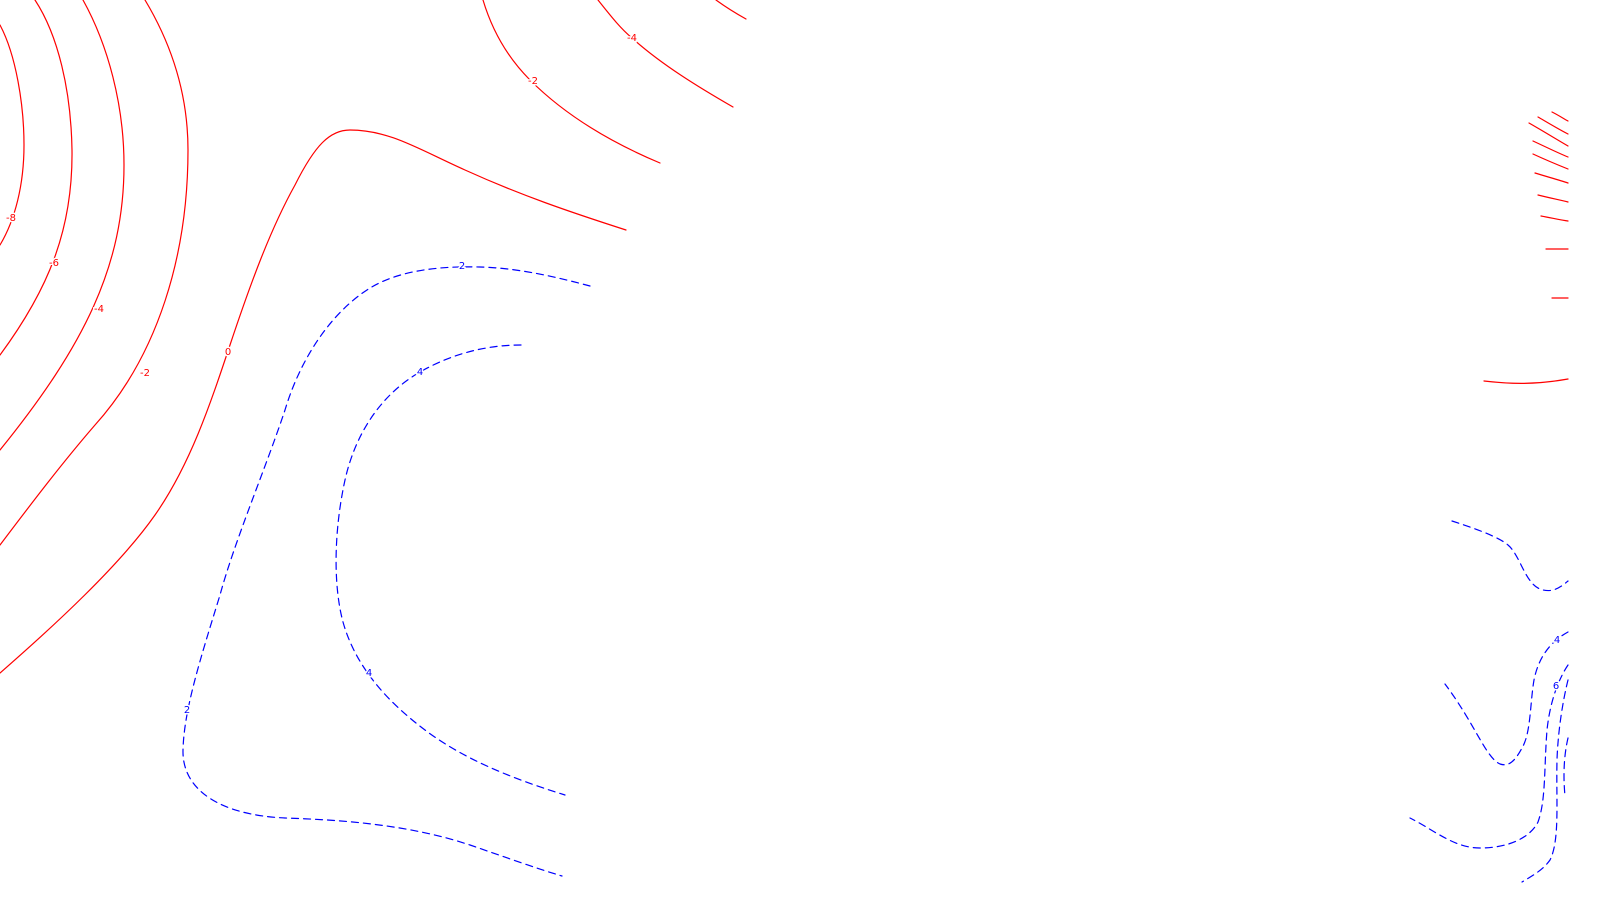  Describe the element at coordinates (462, 266) in the screenshot. I see `label-pos-2-top: 2` at that location.